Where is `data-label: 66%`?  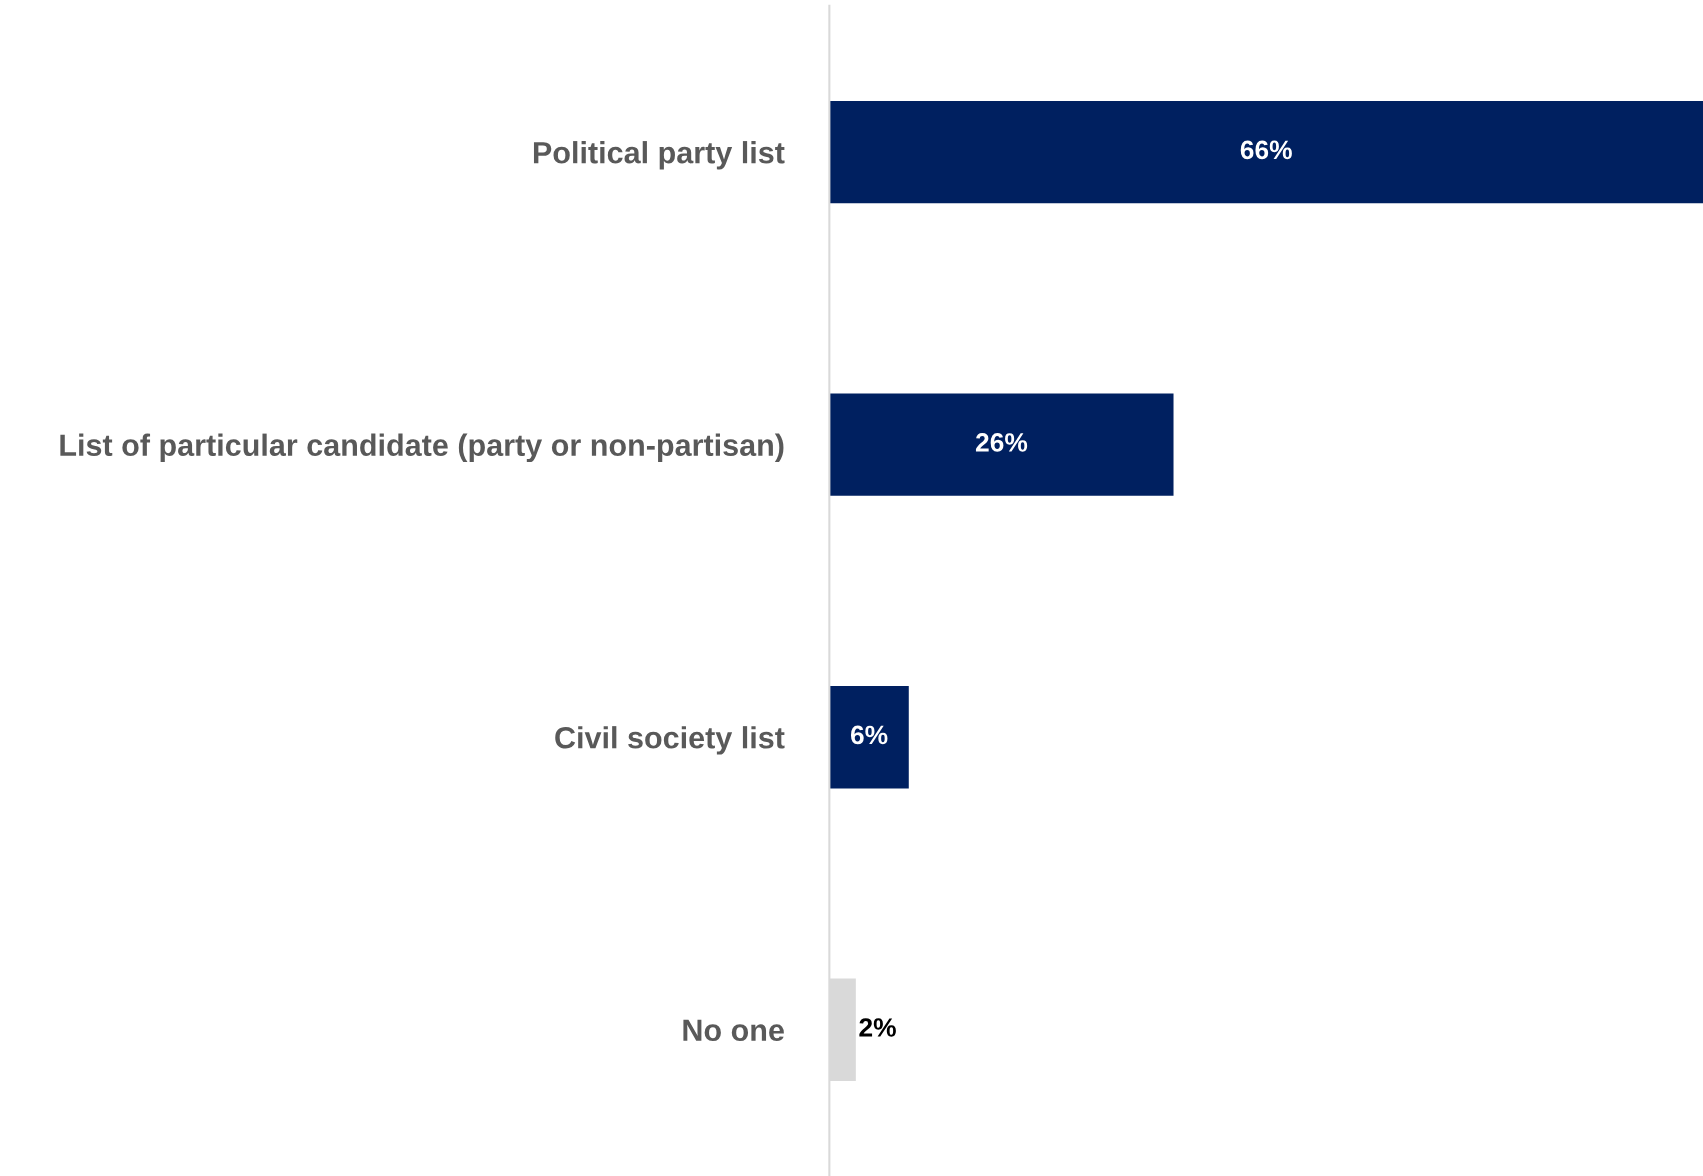 data-label: 66% is located at coordinates (1266, 150).